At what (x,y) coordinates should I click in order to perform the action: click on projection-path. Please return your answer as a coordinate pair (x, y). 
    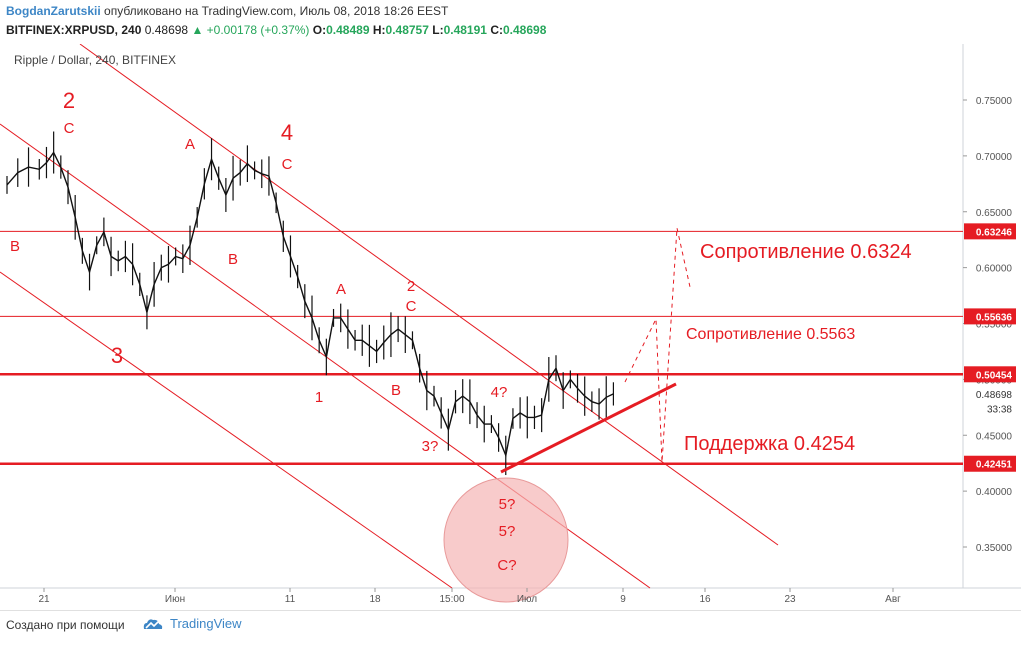
    Looking at the image, I should click on (657, 345).